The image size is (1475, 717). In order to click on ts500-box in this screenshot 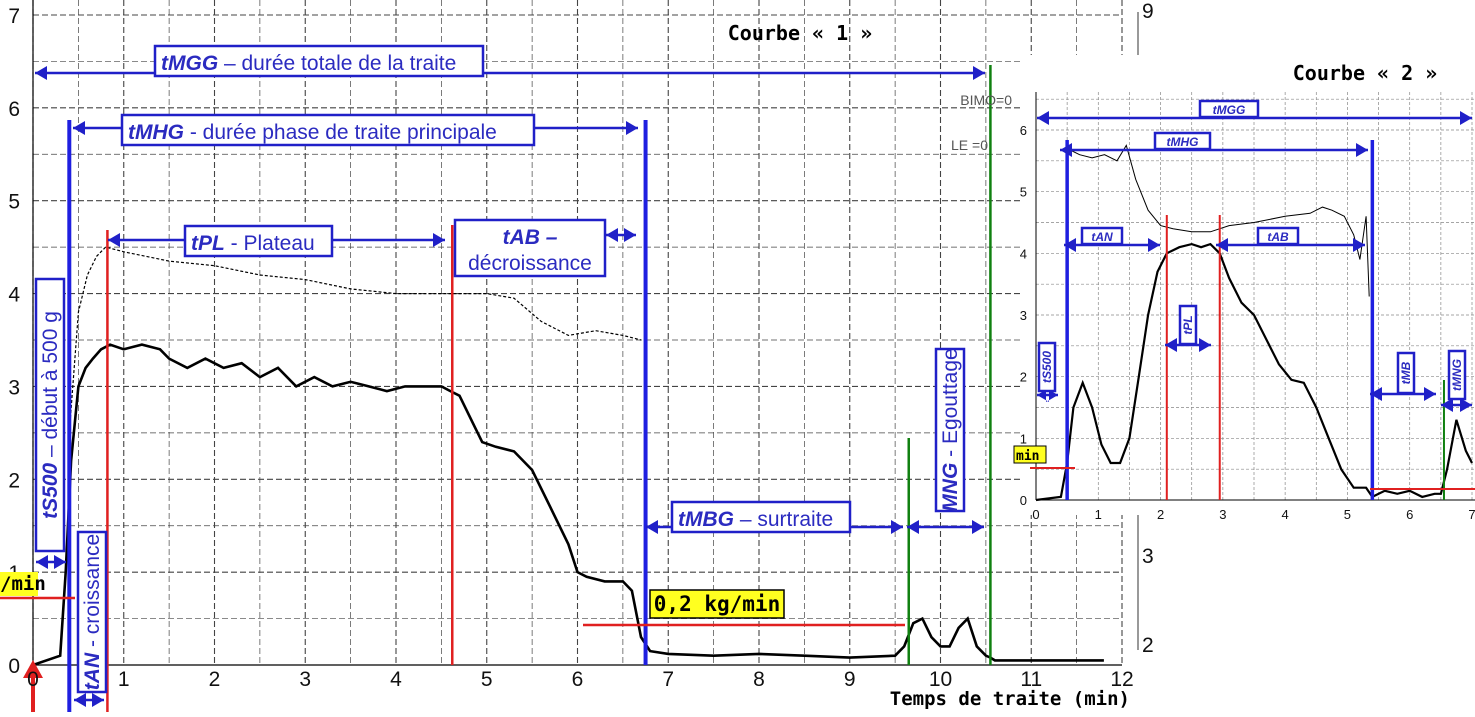, I will do `click(50, 415)`.